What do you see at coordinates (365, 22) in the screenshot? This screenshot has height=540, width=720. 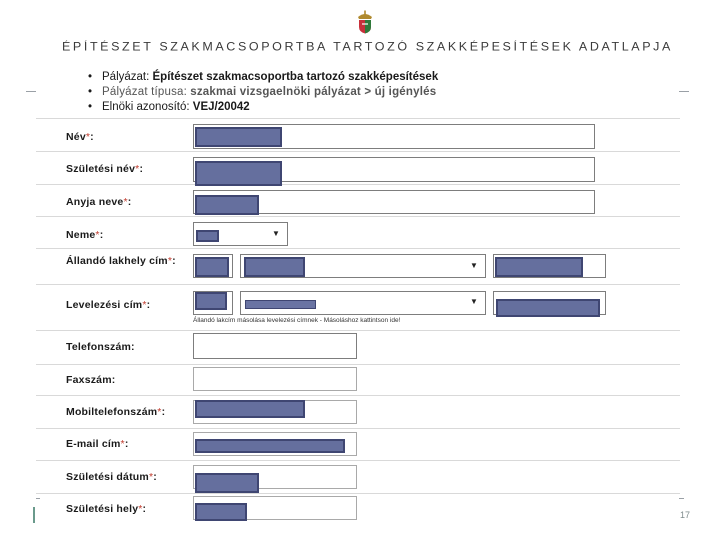 I see `coat-of-arms-icon` at bounding box center [365, 22].